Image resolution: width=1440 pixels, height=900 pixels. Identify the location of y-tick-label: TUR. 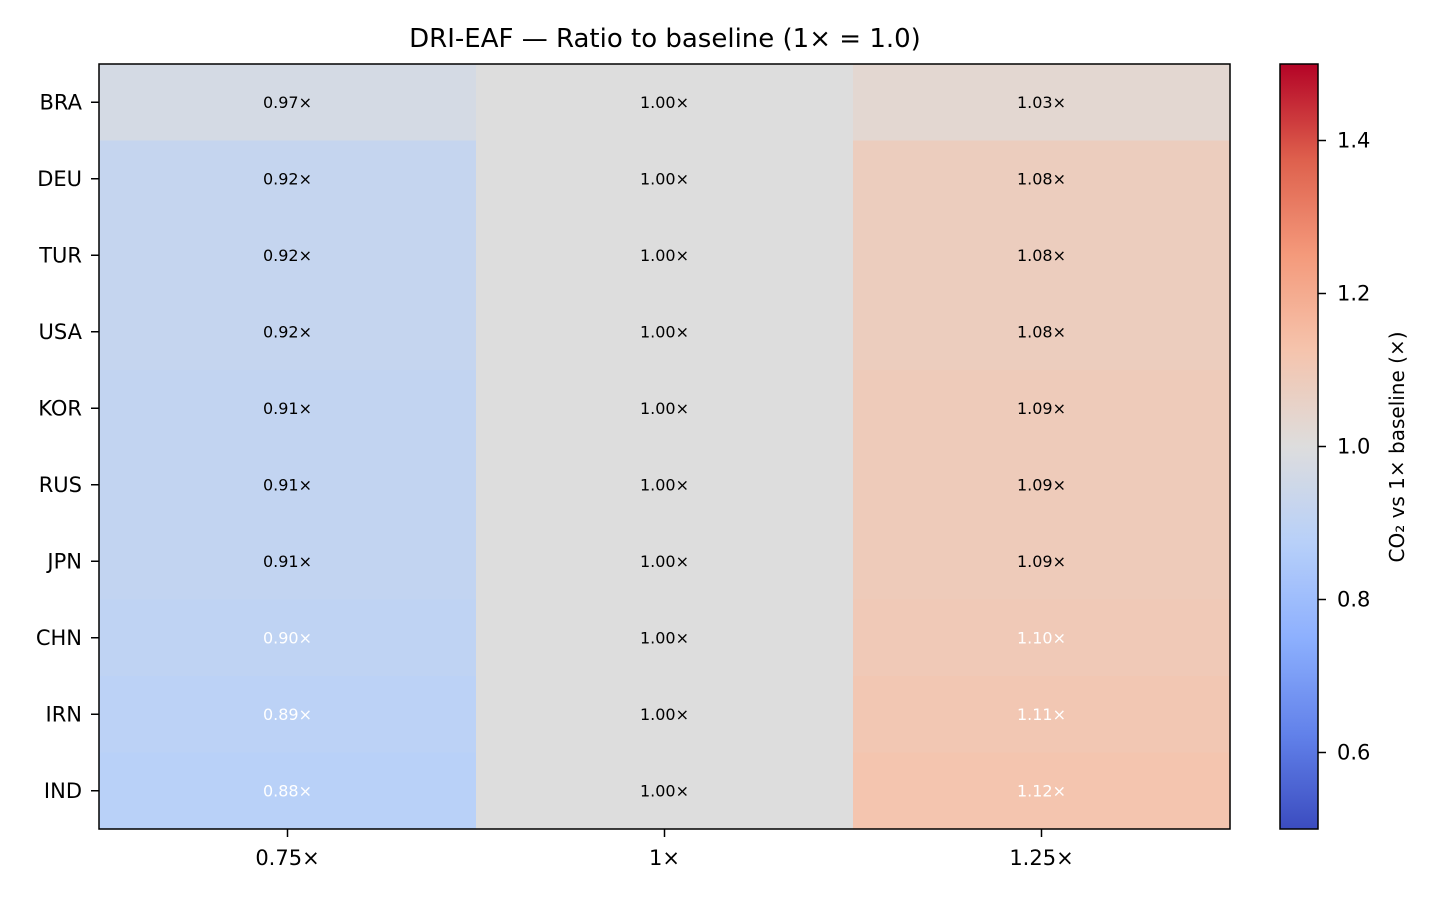
(60, 255).